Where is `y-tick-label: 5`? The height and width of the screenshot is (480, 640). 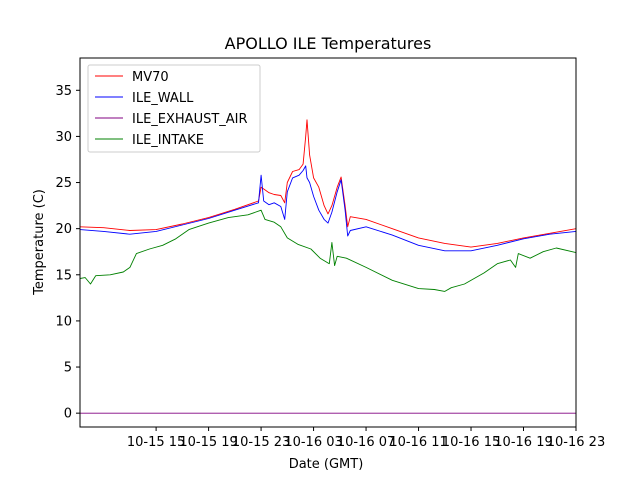 y-tick-label: 5 is located at coordinates (68, 368).